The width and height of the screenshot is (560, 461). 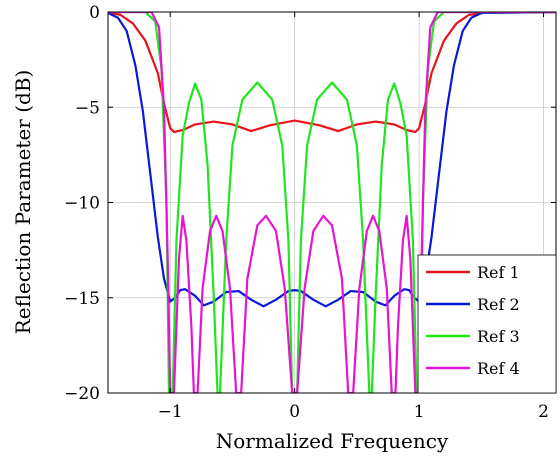 What do you see at coordinates (82, 204) in the screenshot?
I see `y-tick-label: −10` at bounding box center [82, 204].